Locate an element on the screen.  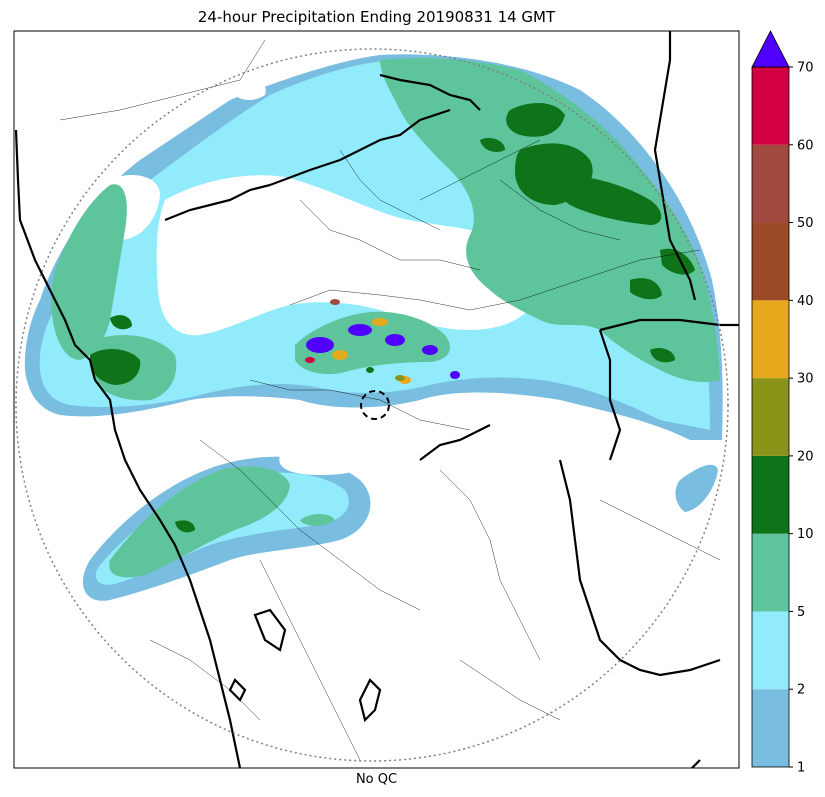
colorbar-tick-label: 50 is located at coordinates (805, 223).